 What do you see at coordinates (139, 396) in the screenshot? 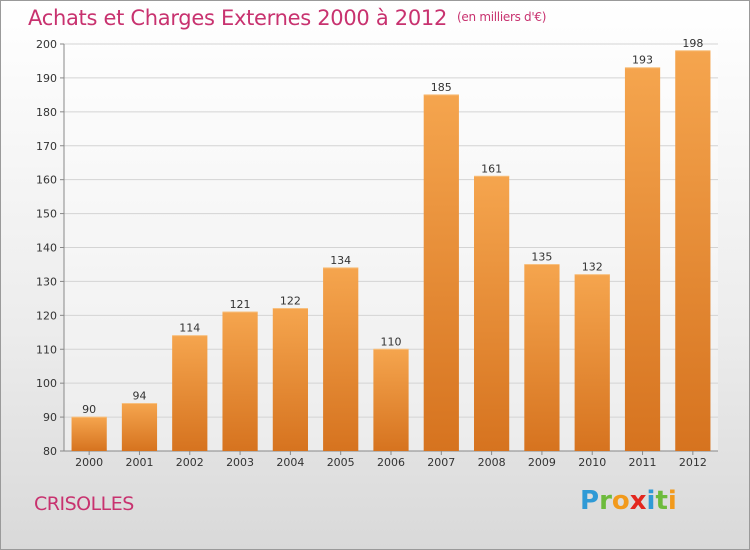
I see `value-label: 94` at bounding box center [139, 396].